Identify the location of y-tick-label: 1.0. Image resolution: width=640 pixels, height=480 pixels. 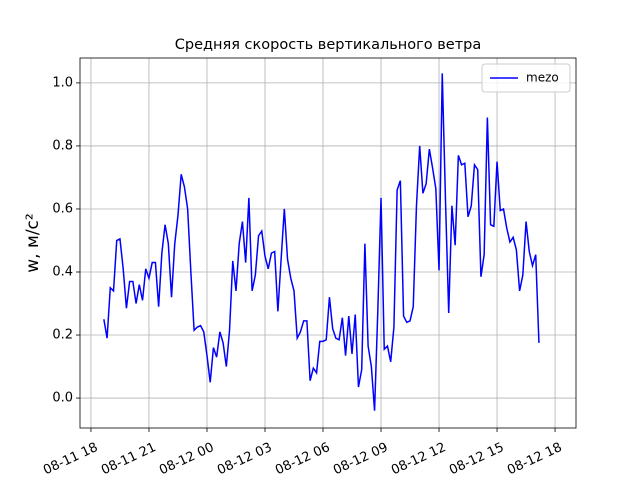
(62, 82).